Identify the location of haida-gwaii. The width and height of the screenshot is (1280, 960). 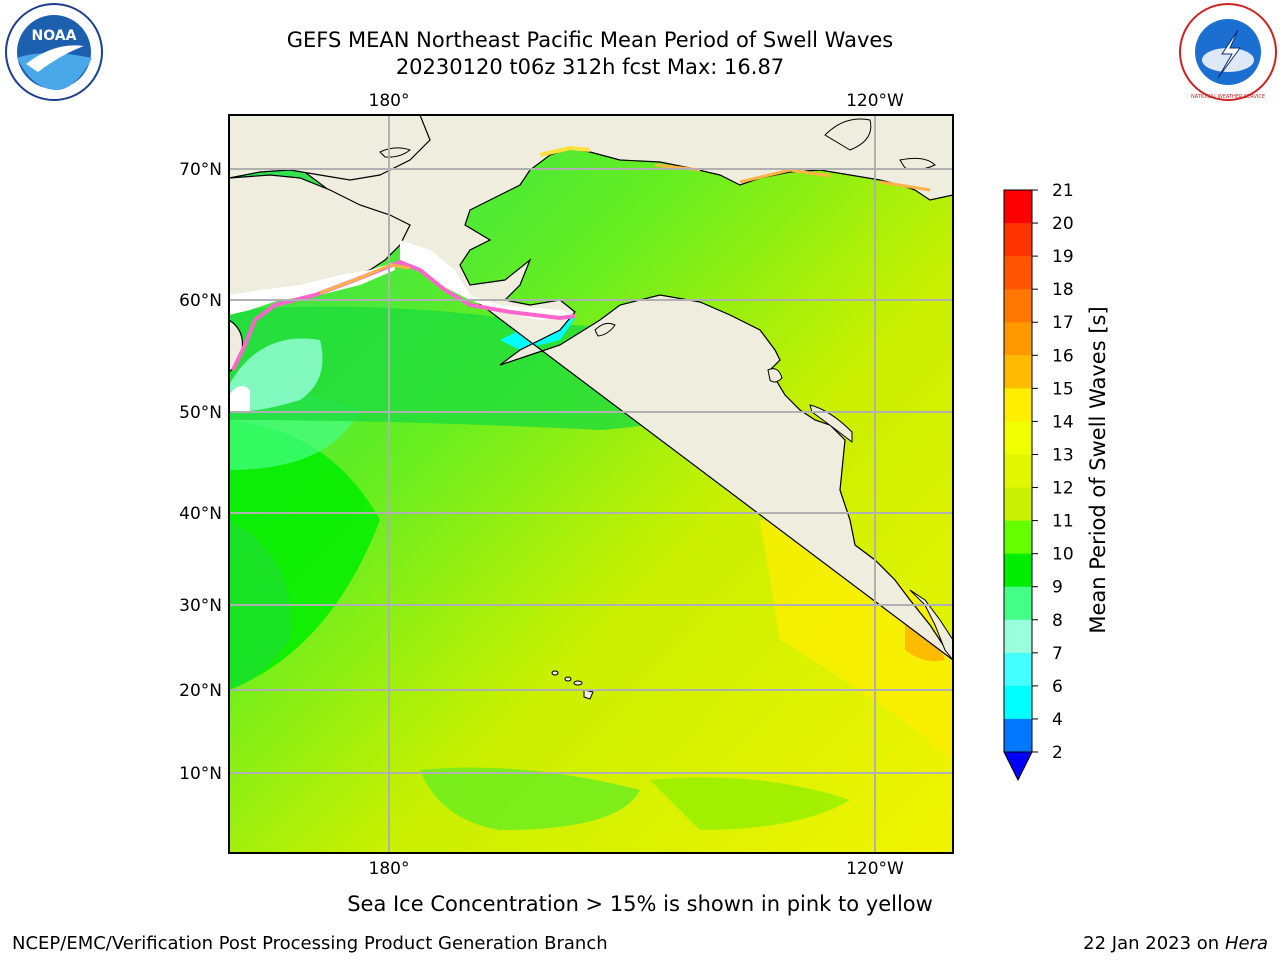
(775, 375).